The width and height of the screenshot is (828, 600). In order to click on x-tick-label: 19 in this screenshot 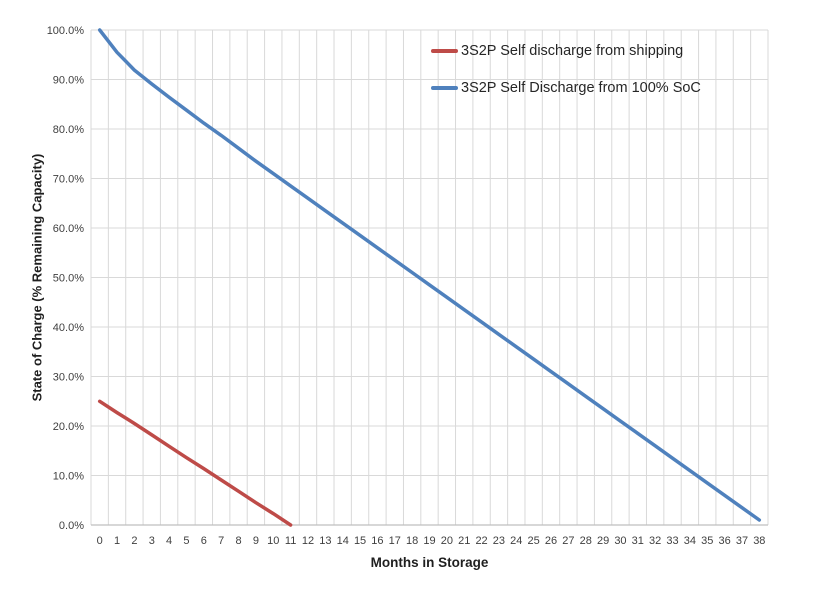, I will do `click(429, 541)`.